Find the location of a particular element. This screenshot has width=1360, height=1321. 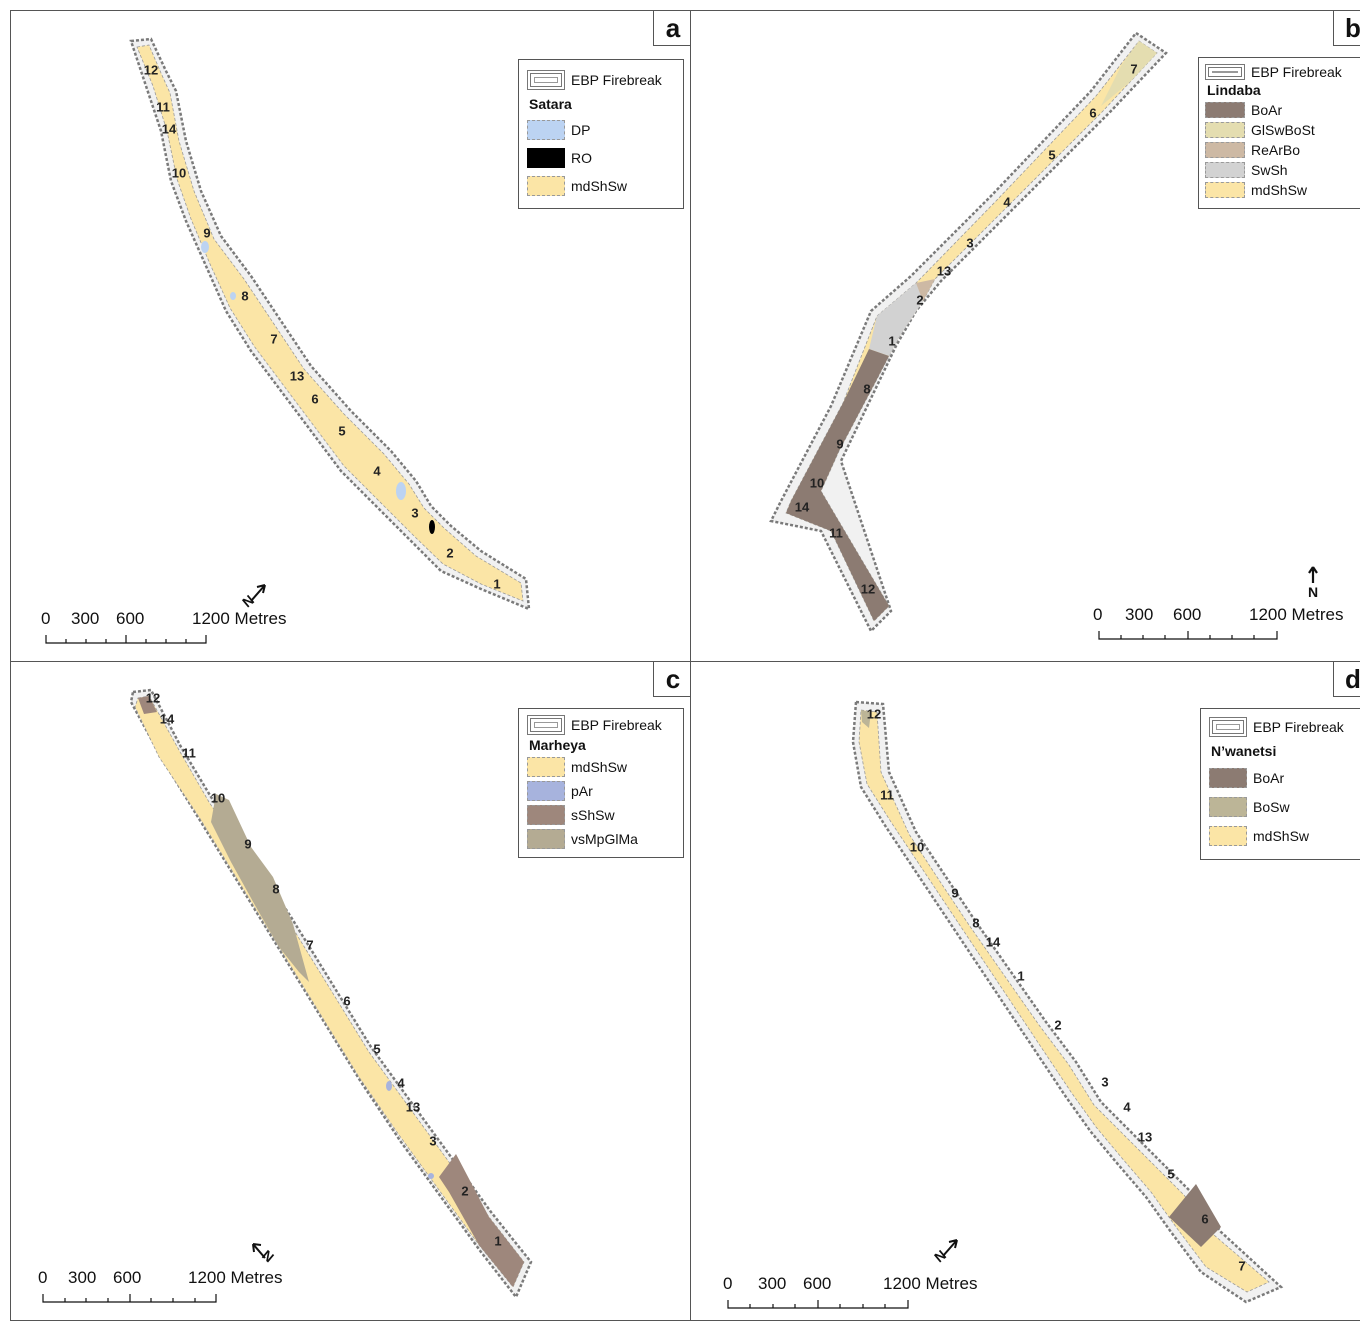

boar-area is located at coordinates (837, 485).